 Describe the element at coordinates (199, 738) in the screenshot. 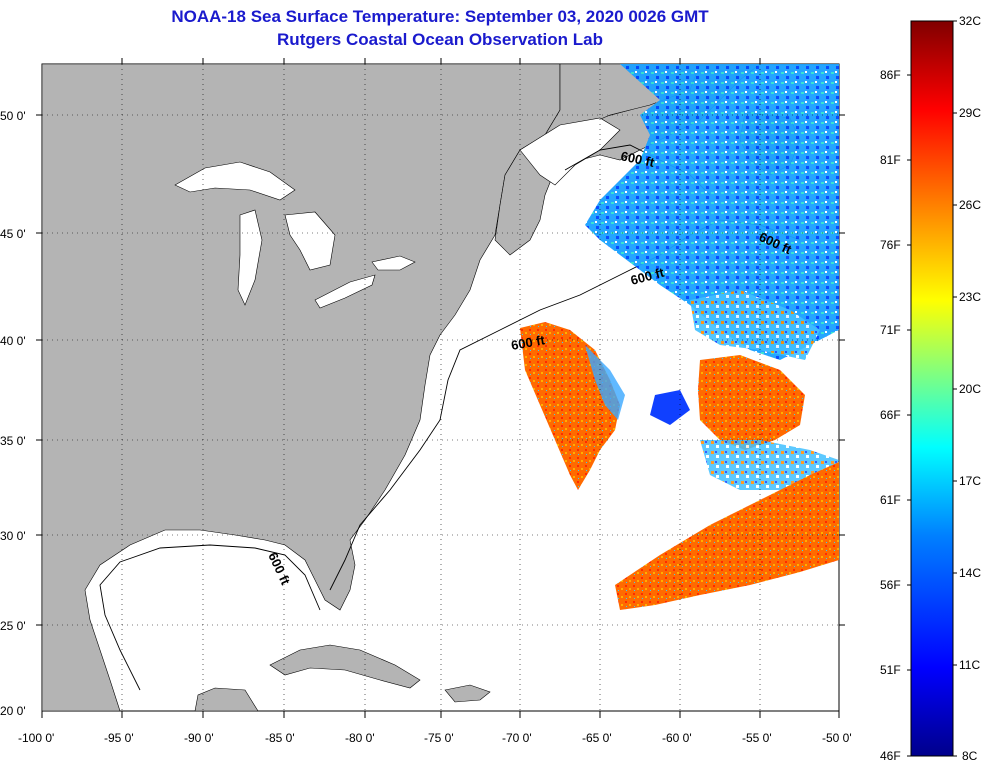

I see `lon-label: -90 0'` at that location.